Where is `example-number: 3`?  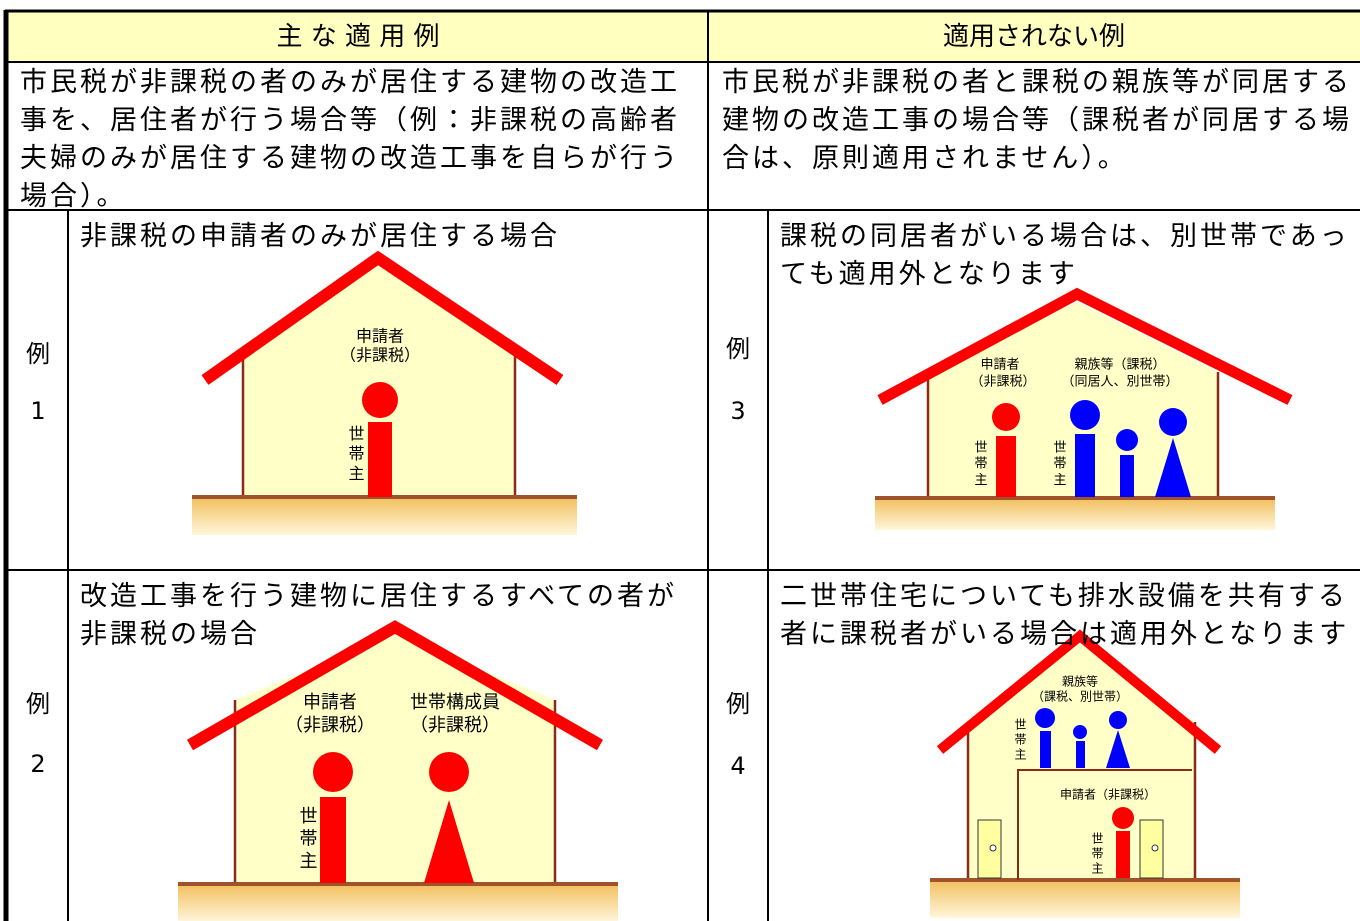 example-number: 3 is located at coordinates (737, 411).